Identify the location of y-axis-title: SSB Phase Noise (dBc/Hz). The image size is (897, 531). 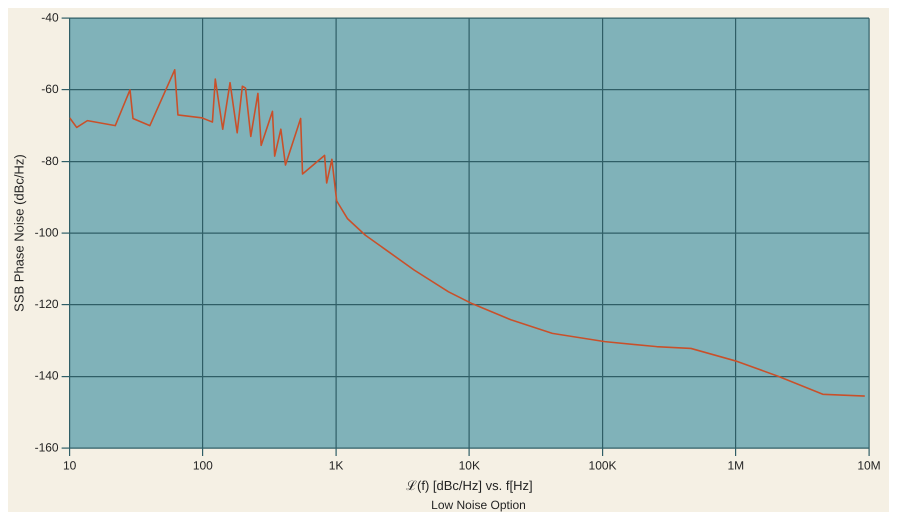
(18, 233).